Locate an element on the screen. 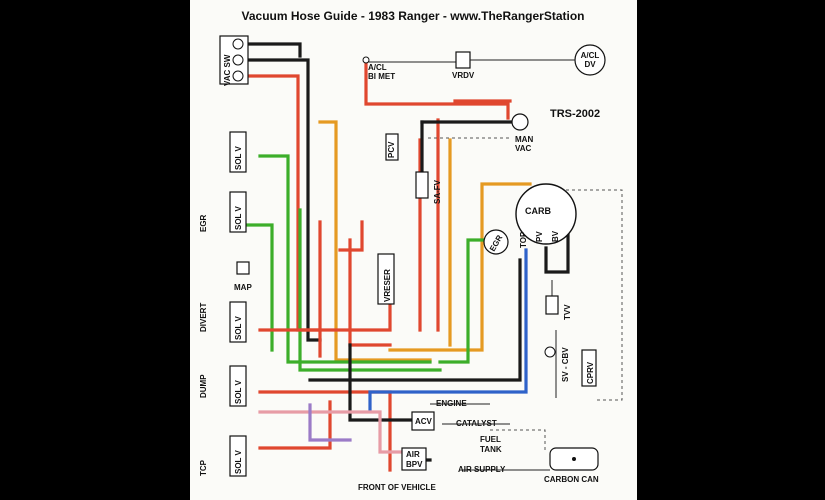  egr-label: EGR is located at coordinates (203, 223).